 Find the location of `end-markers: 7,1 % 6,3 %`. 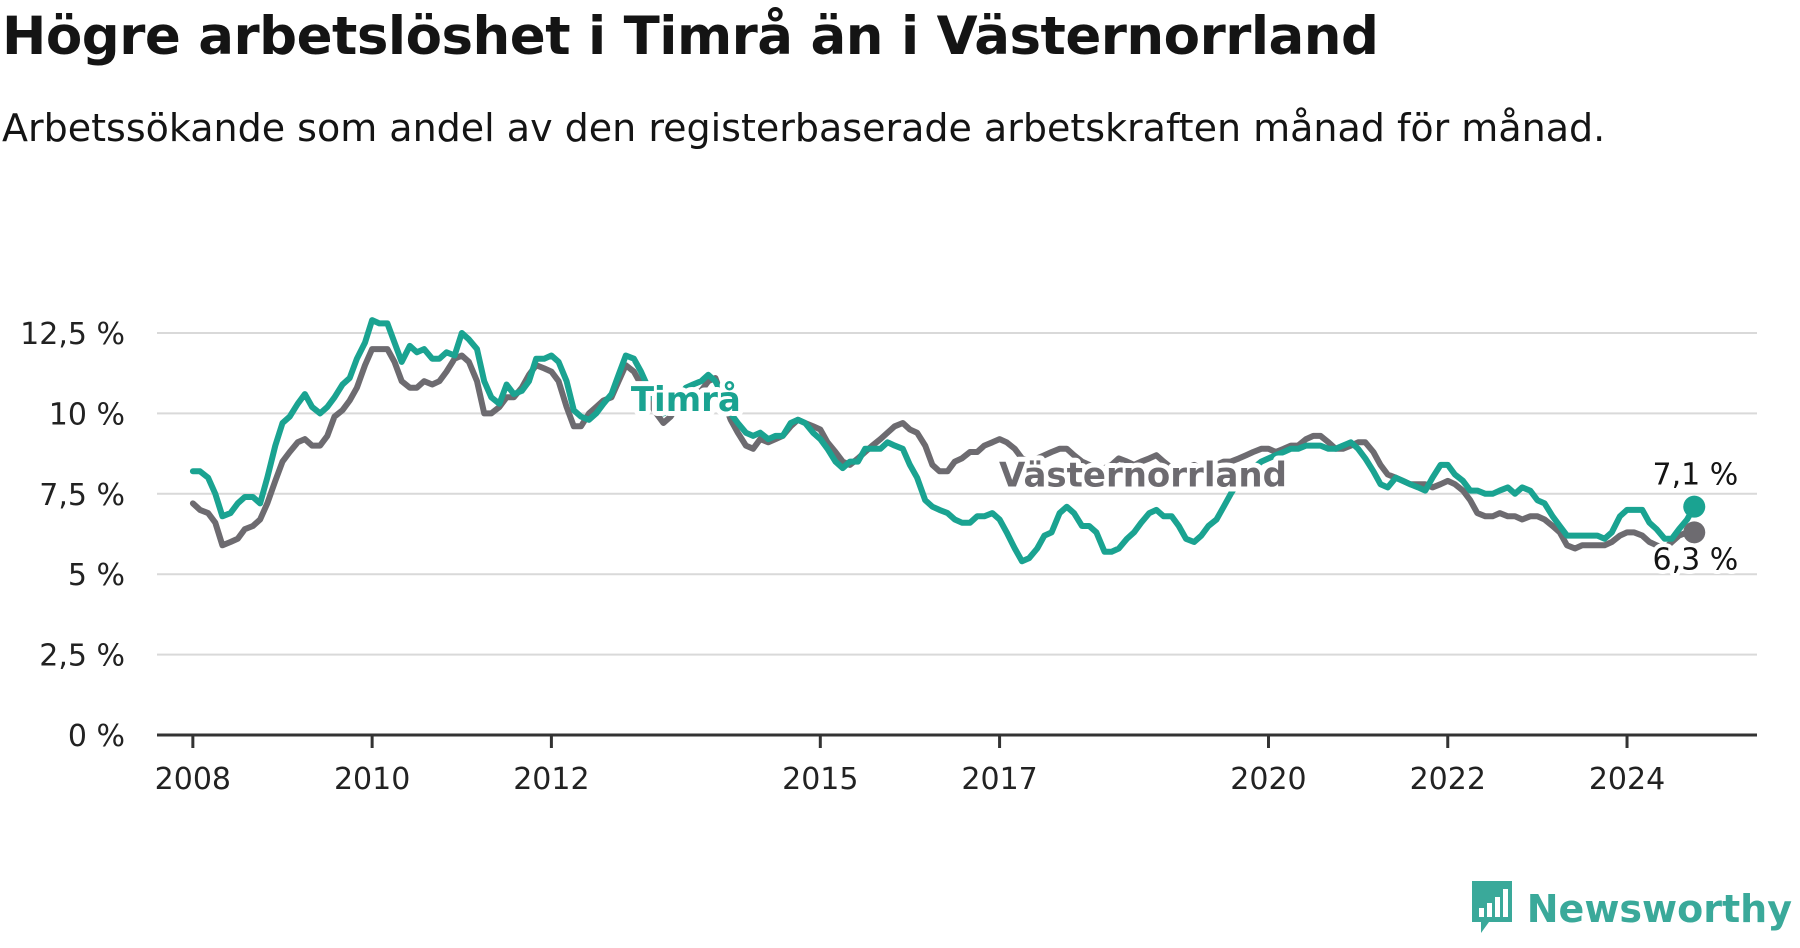

end-markers: 7,1 % 6,3 % is located at coordinates (1695, 518).